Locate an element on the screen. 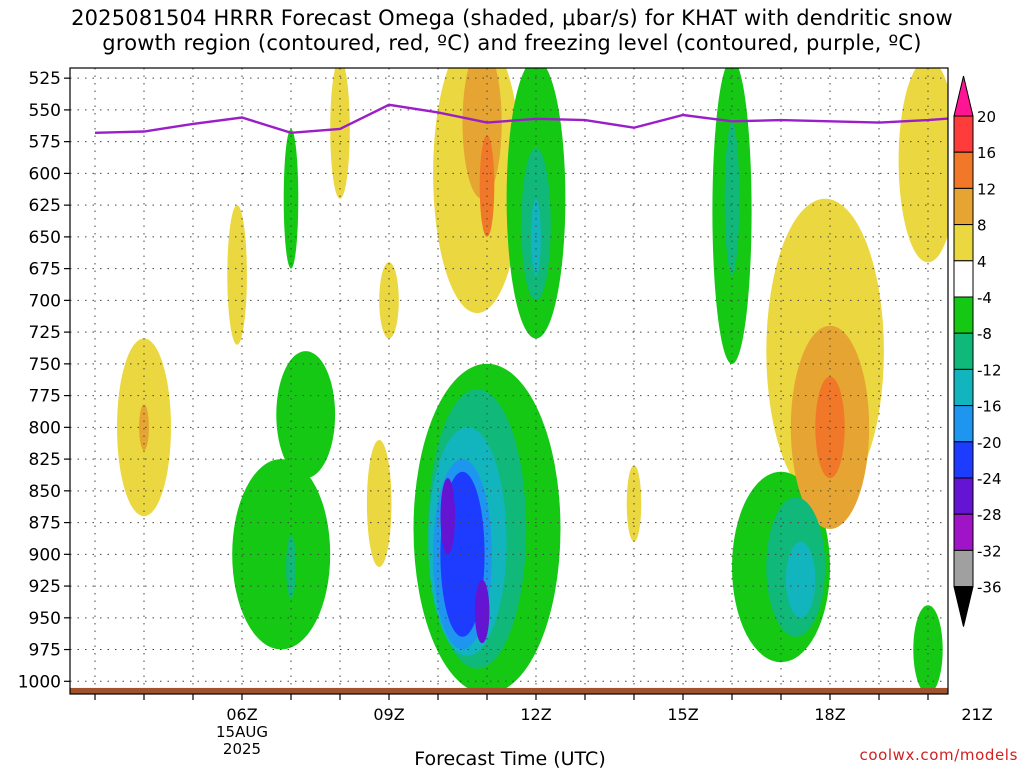 The width and height of the screenshot is (1024, 768). colorbar-label-20: 20 is located at coordinates (986, 117).